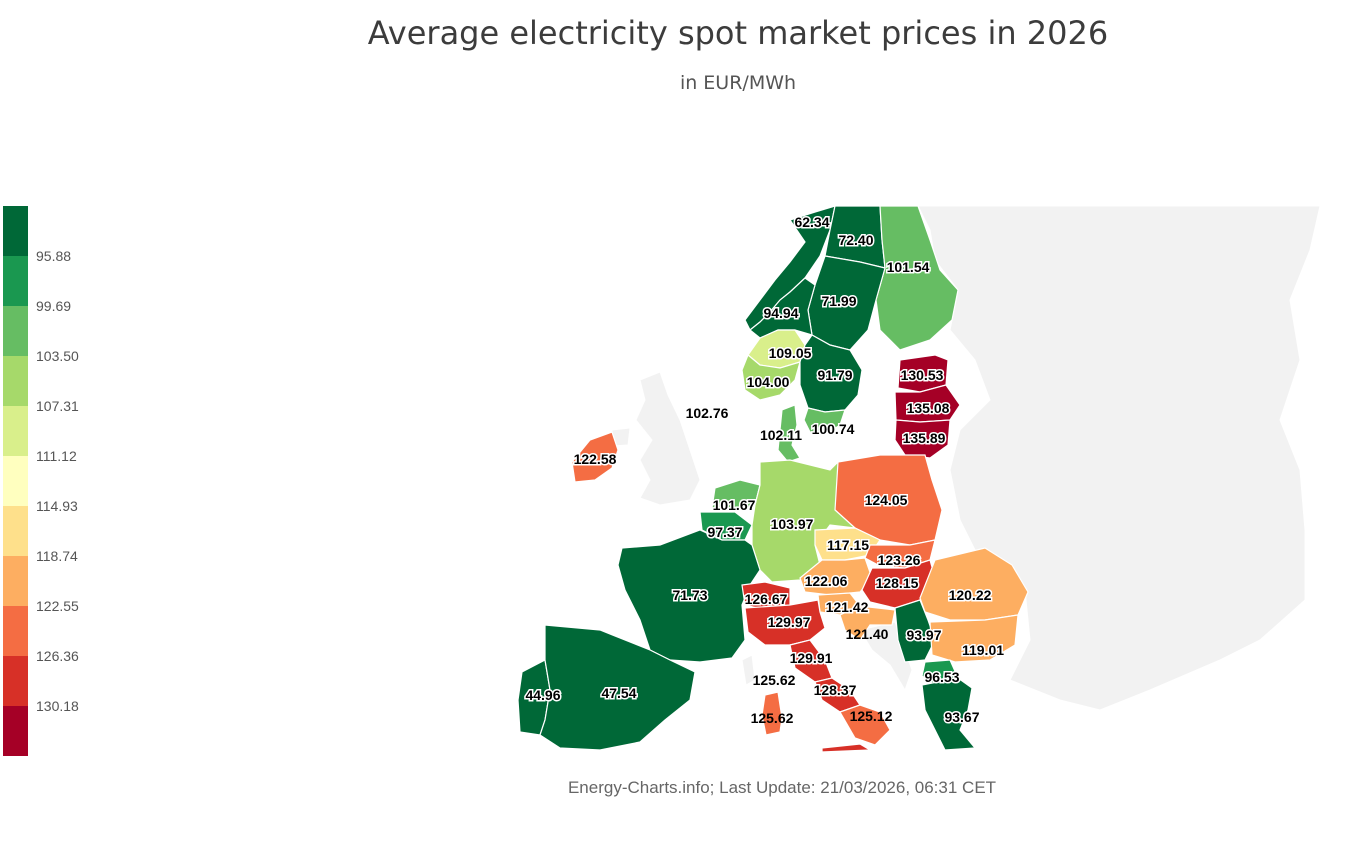  I want to click on label-cz: 117.15, so click(848, 545).